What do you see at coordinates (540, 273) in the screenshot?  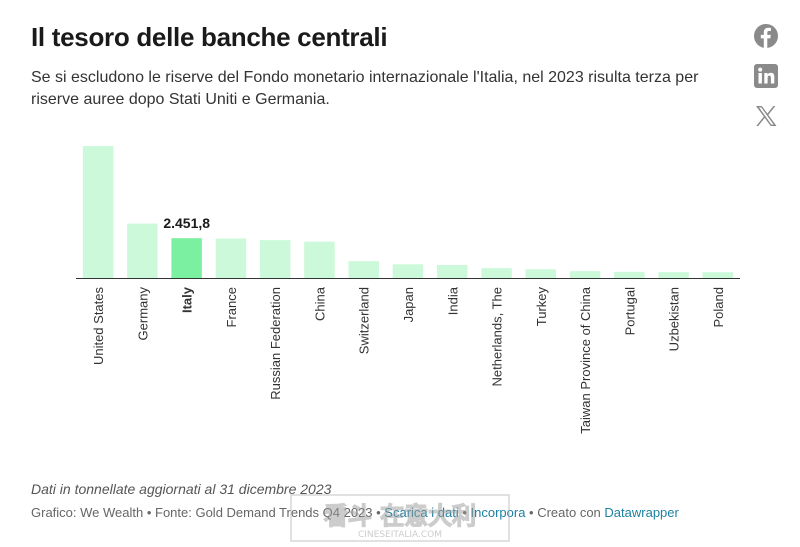 I see `bar-turkey` at bounding box center [540, 273].